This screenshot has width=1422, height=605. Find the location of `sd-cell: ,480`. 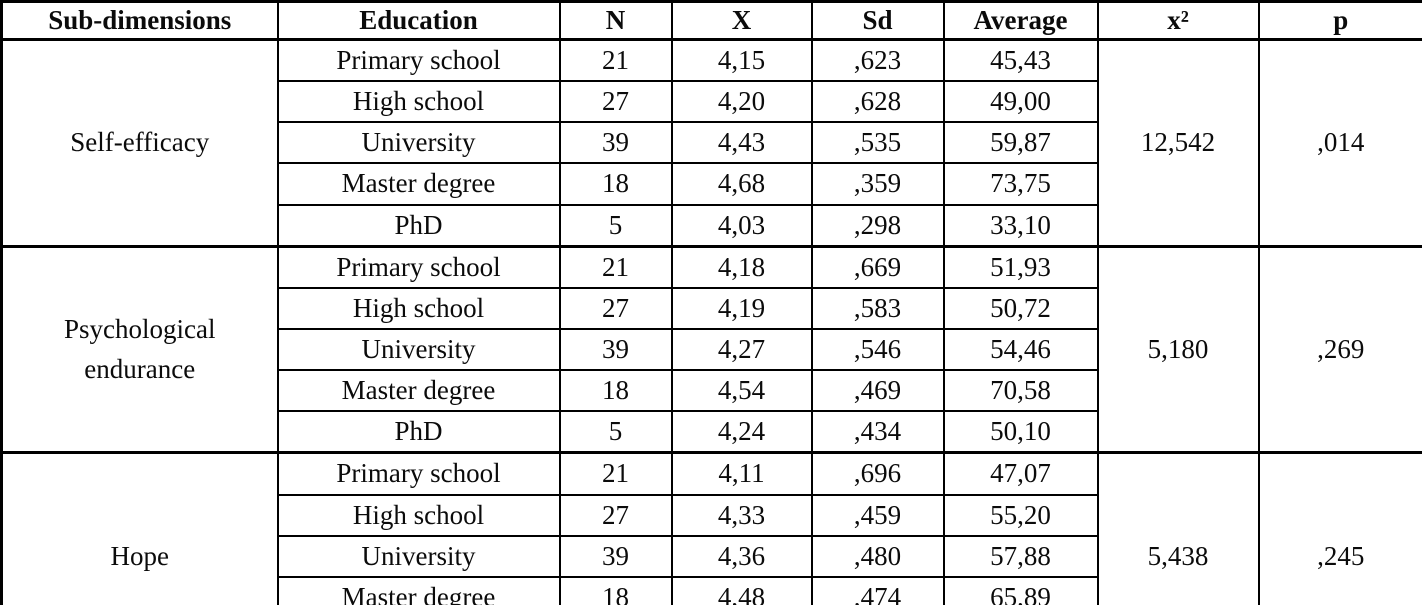

sd-cell: ,480 is located at coordinates (877, 556).